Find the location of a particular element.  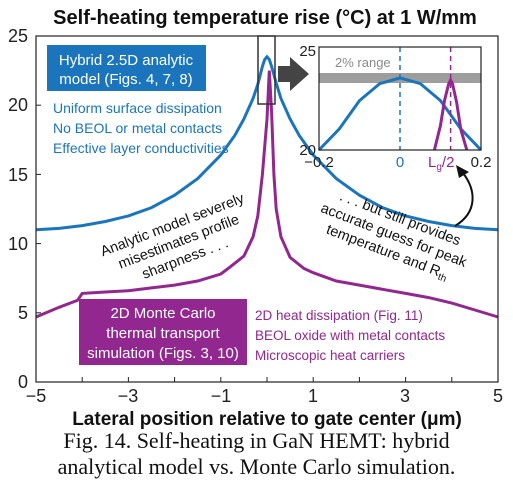

inset-y-tick-label: 25 is located at coordinates (307, 51).